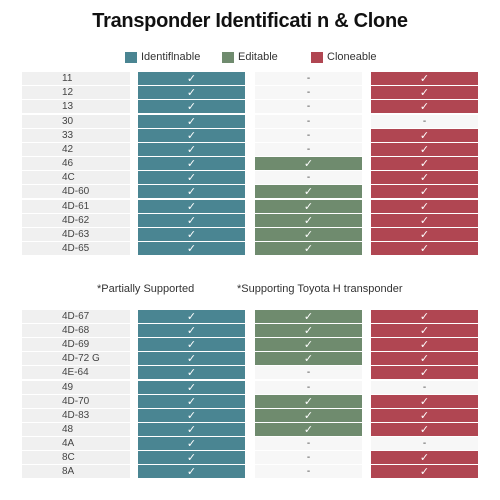 The image size is (500, 500). What do you see at coordinates (76, 429) in the screenshot?
I see `transponder-name: 48` at bounding box center [76, 429].